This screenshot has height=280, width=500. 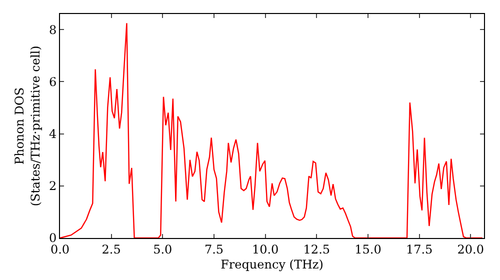 I want to click on y-tick-label: 2, so click(x=52, y=186).